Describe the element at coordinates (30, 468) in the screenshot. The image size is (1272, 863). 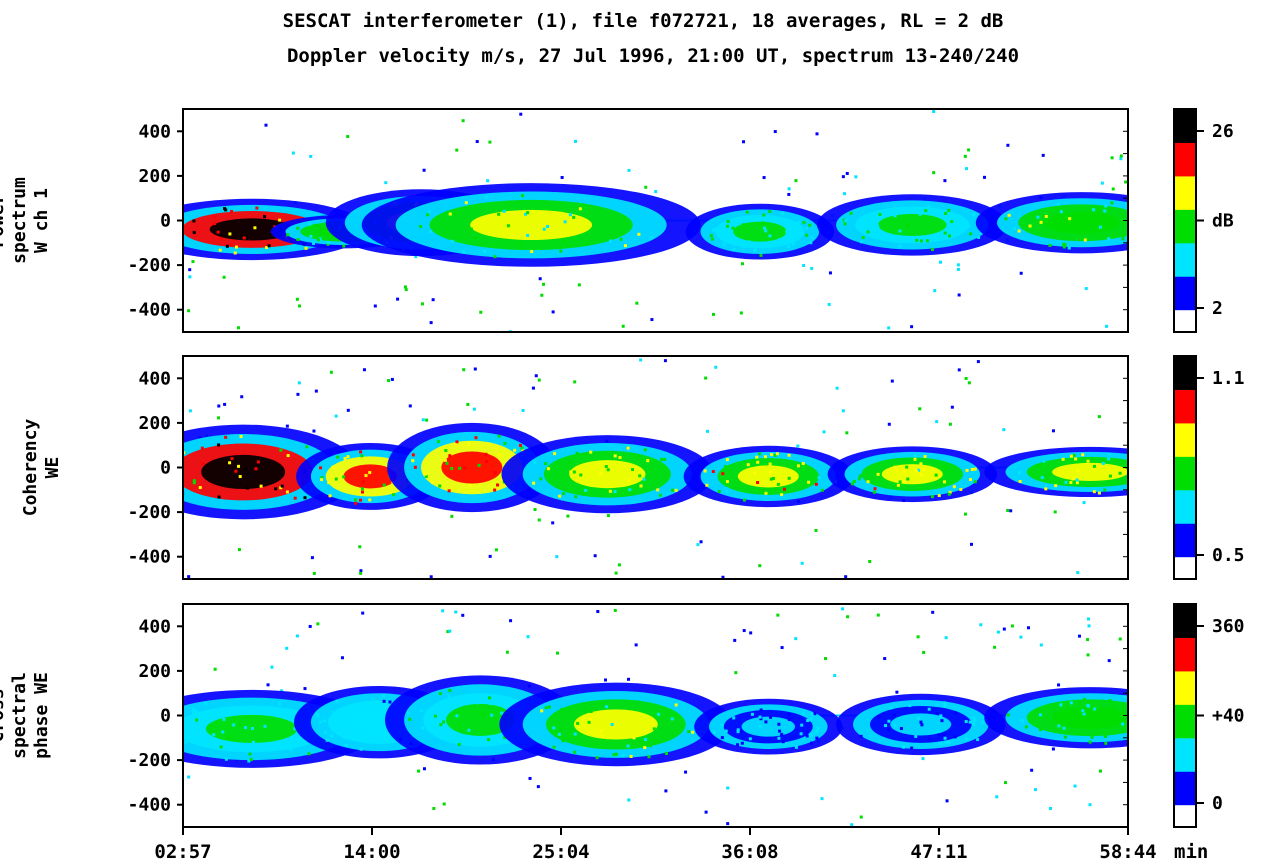
I see `y-axis-label-line: Coherency` at that location.